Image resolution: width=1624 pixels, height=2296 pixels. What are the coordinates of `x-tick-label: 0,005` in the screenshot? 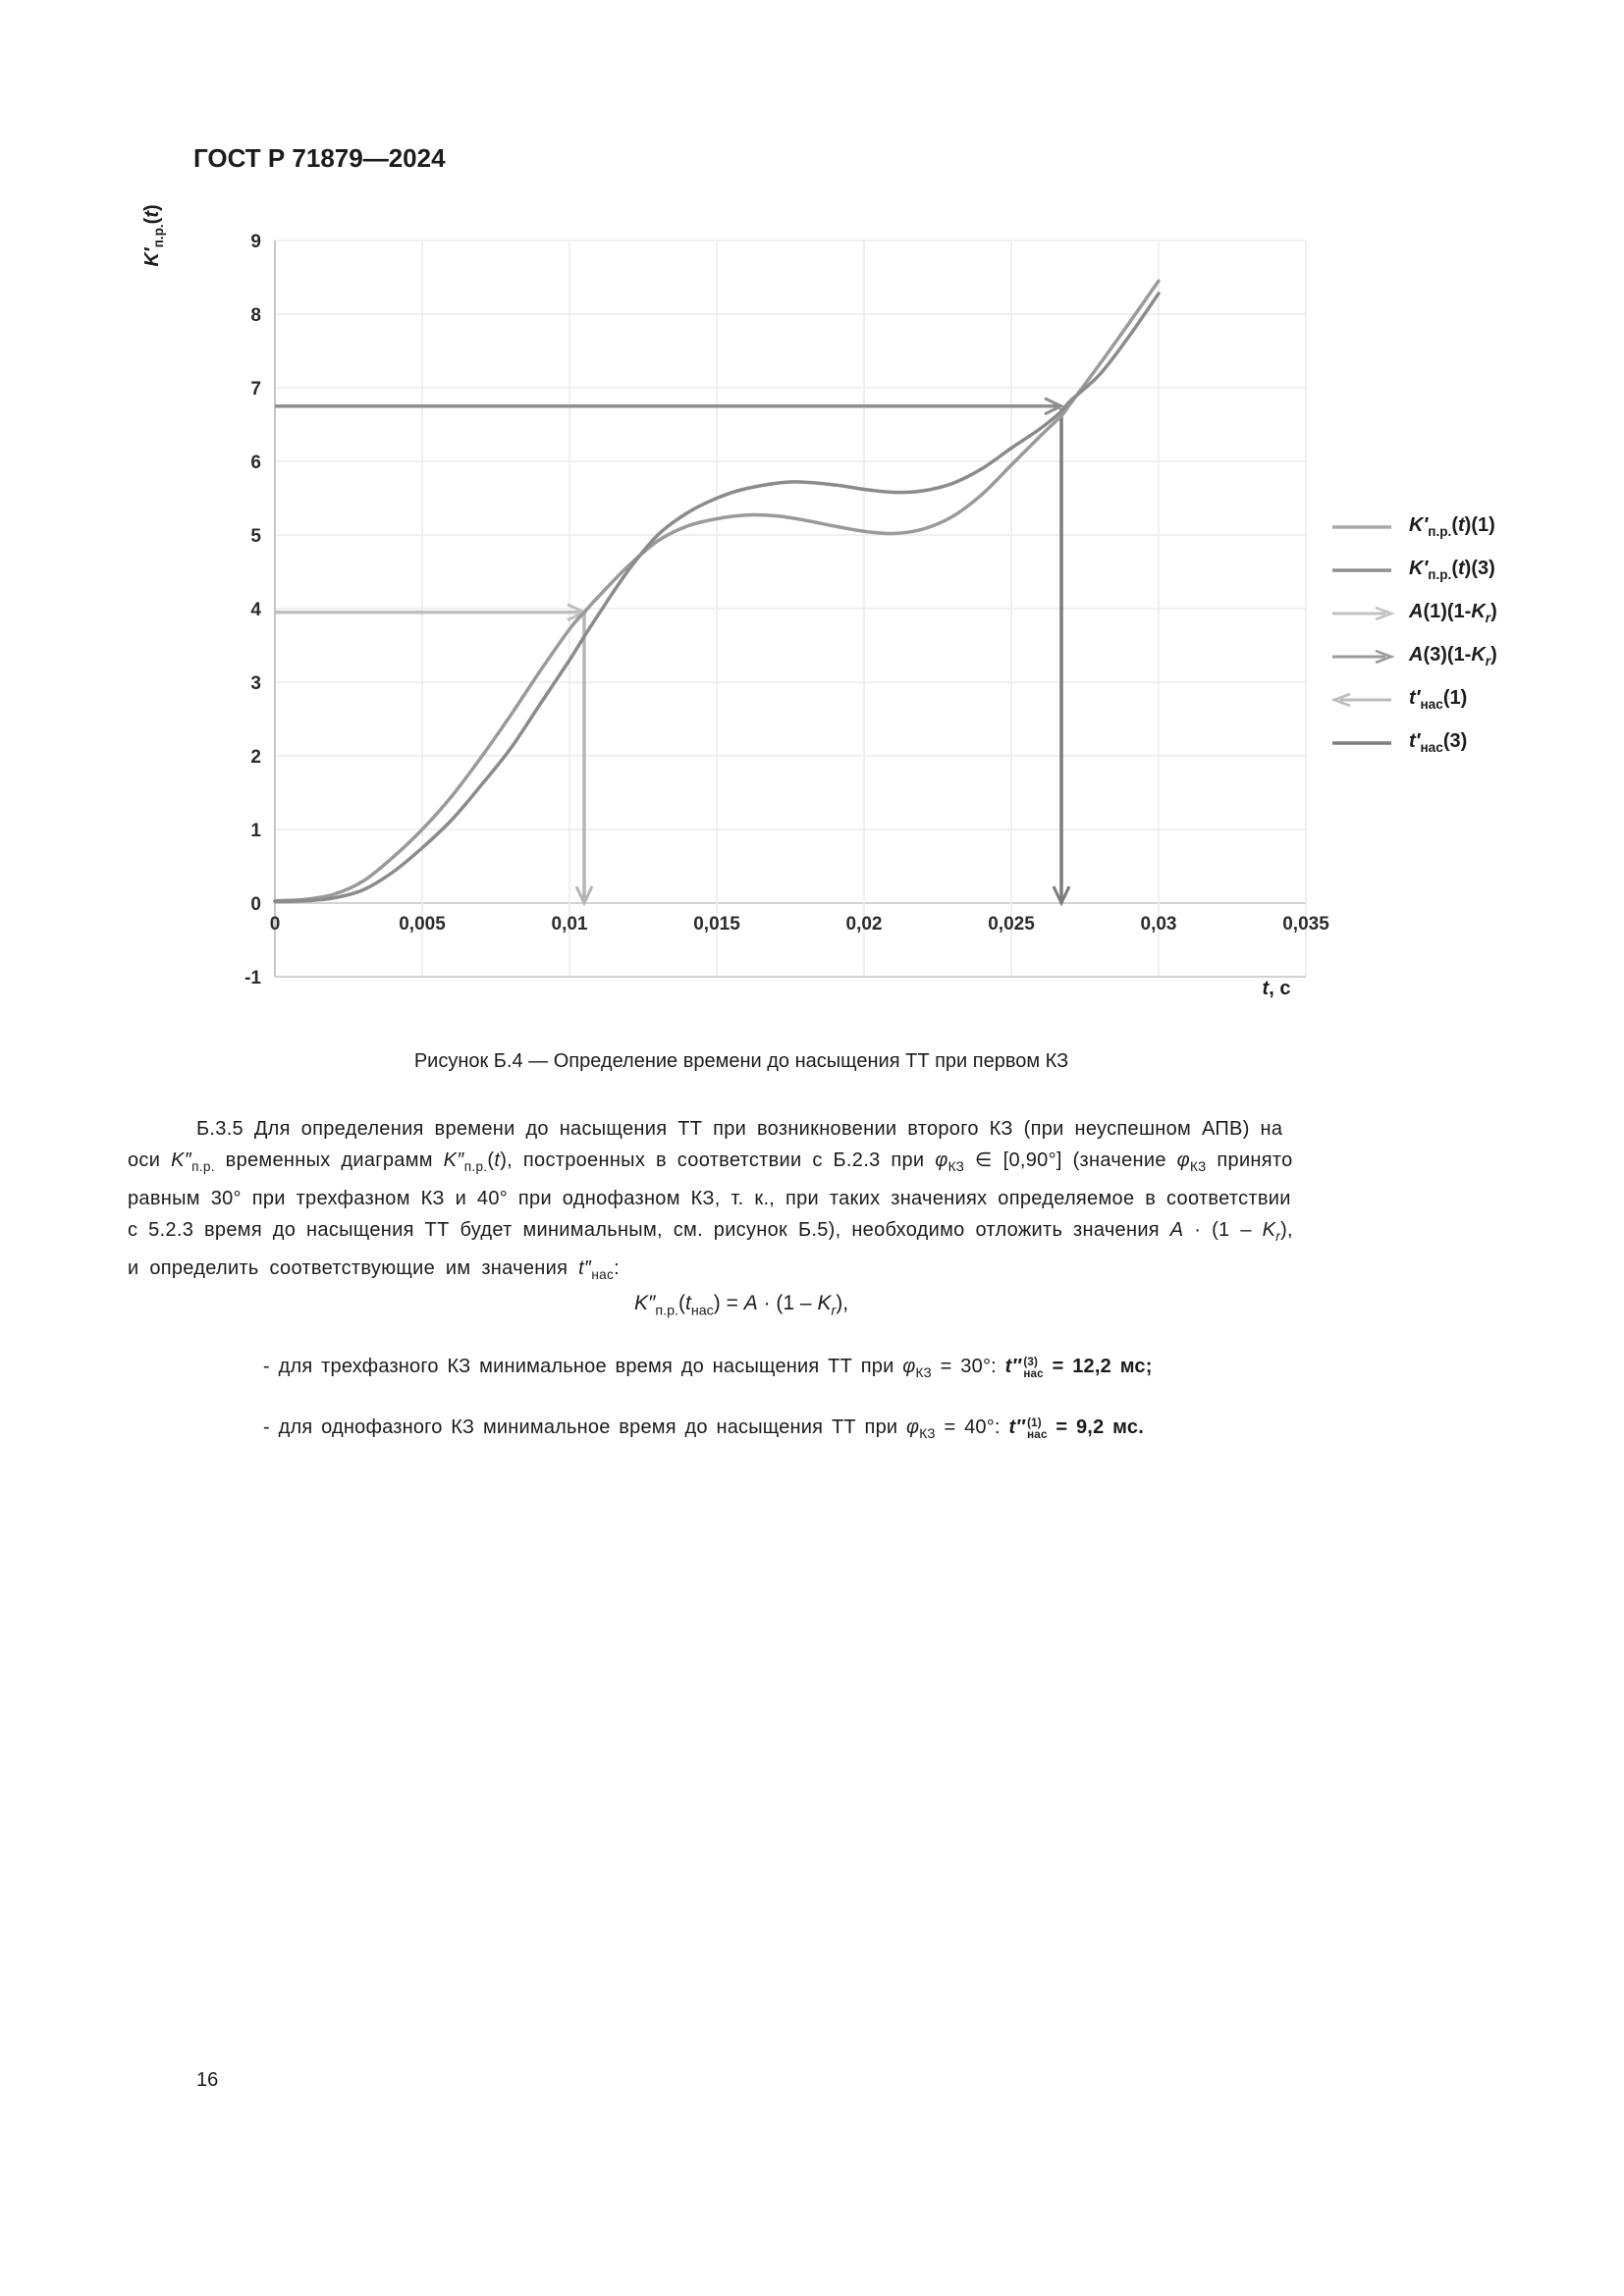 It's located at (422, 924).